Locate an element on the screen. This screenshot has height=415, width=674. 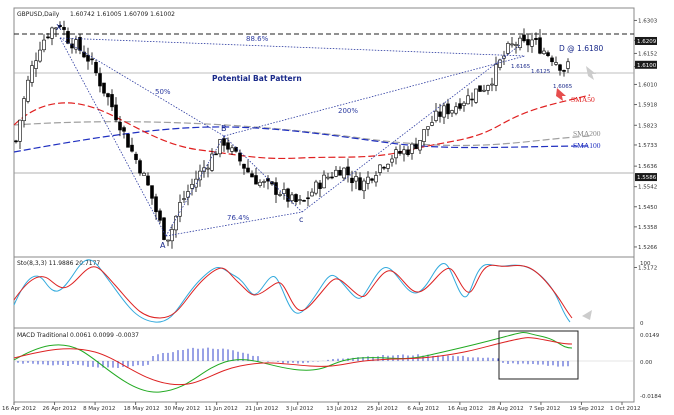
price-level-boxes: 1.6209 1.6100 1.5586 is located at coordinates (646, 109).